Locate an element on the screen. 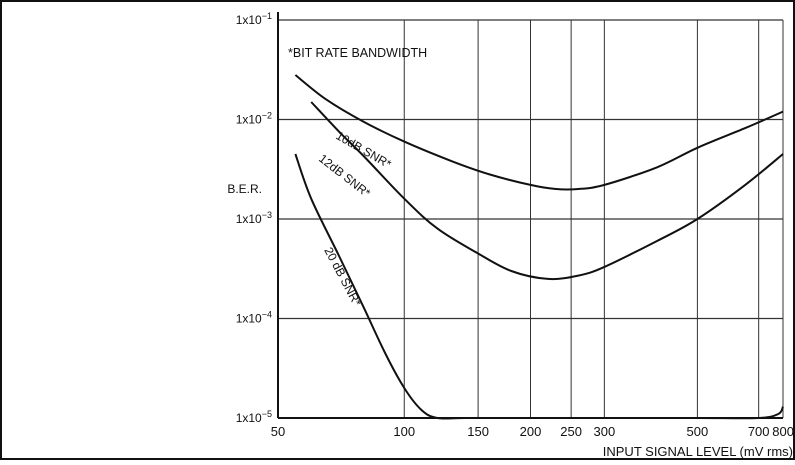 This screenshot has height=465, width=795. y-tick-label: 1x10⁻⁴ is located at coordinates (254, 318).